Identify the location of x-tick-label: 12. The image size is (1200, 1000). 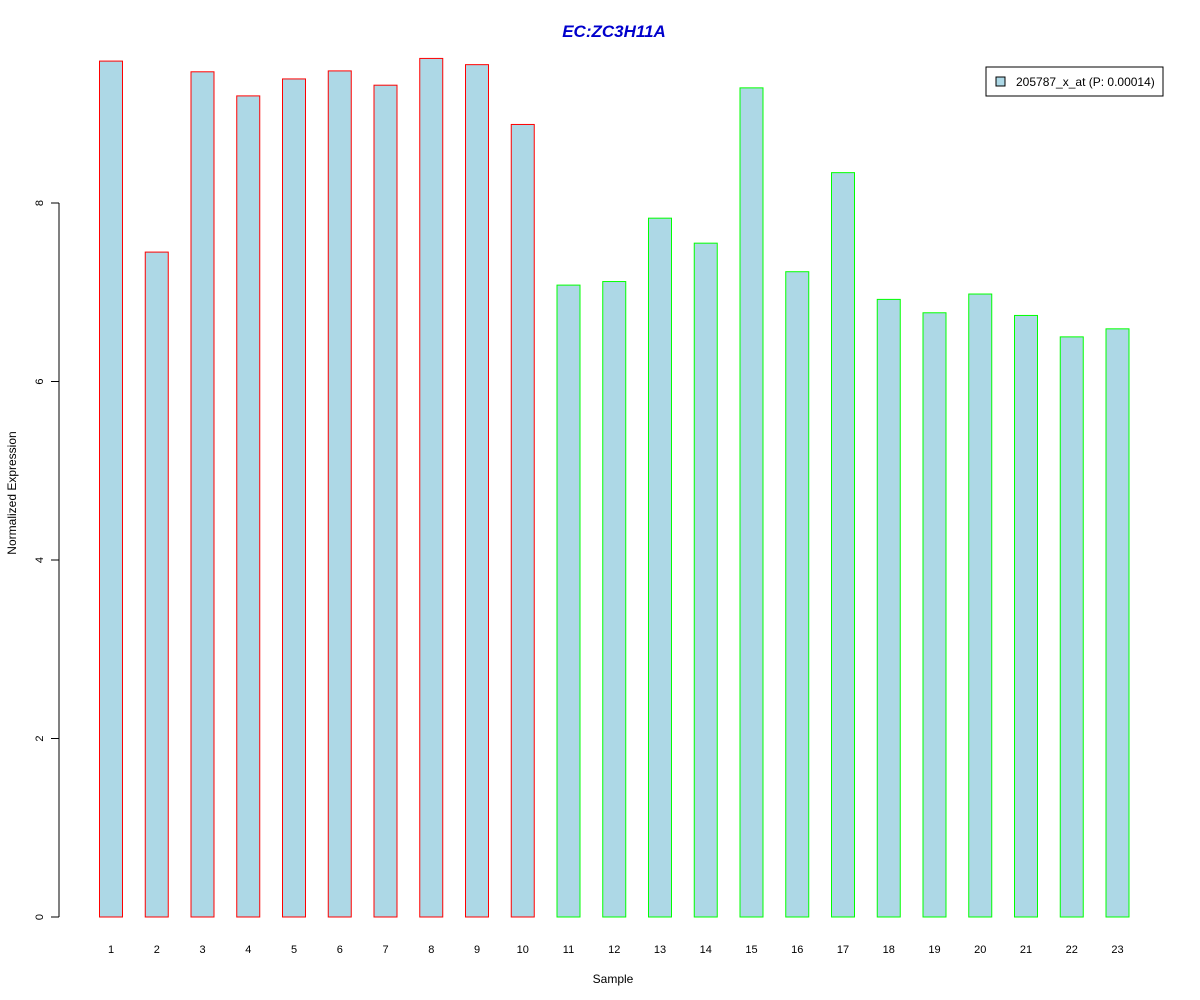
(614, 950).